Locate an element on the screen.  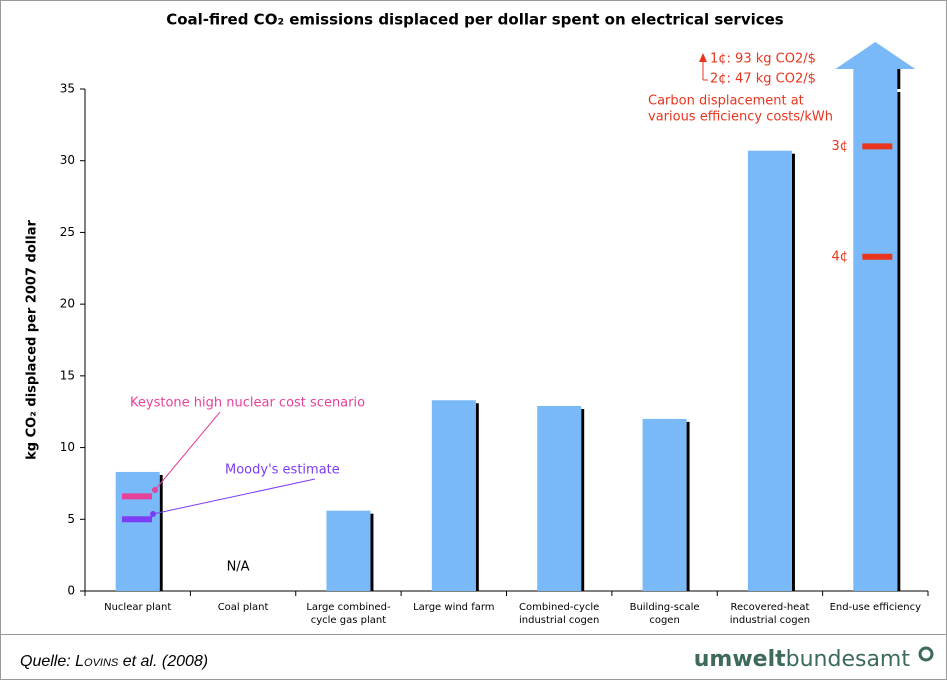
x-tick-label-line: Combined-cycle is located at coordinates (559, 607).